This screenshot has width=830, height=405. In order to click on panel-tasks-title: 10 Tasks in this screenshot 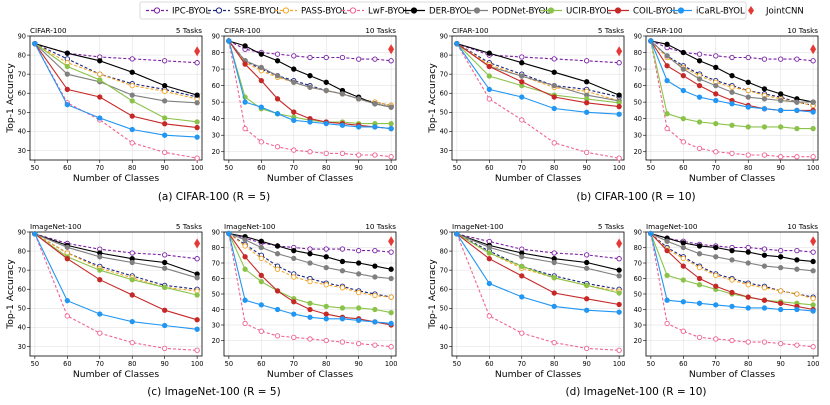, I will do `click(380, 226)`.